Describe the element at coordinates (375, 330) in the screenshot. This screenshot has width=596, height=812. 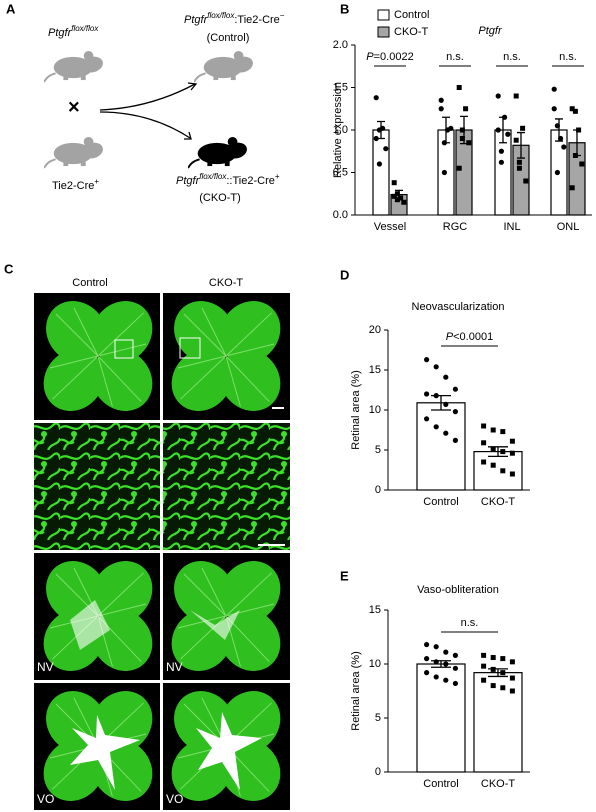
I see `y-tick-label: 20` at that location.